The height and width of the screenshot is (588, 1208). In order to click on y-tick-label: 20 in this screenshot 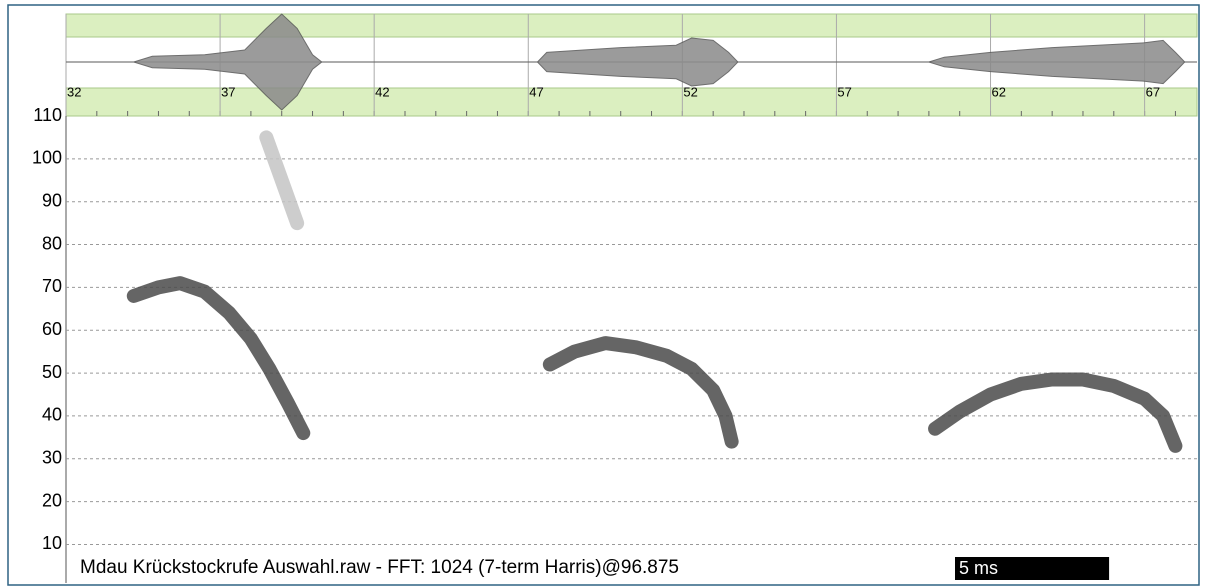, I will do `click(52, 500)`.